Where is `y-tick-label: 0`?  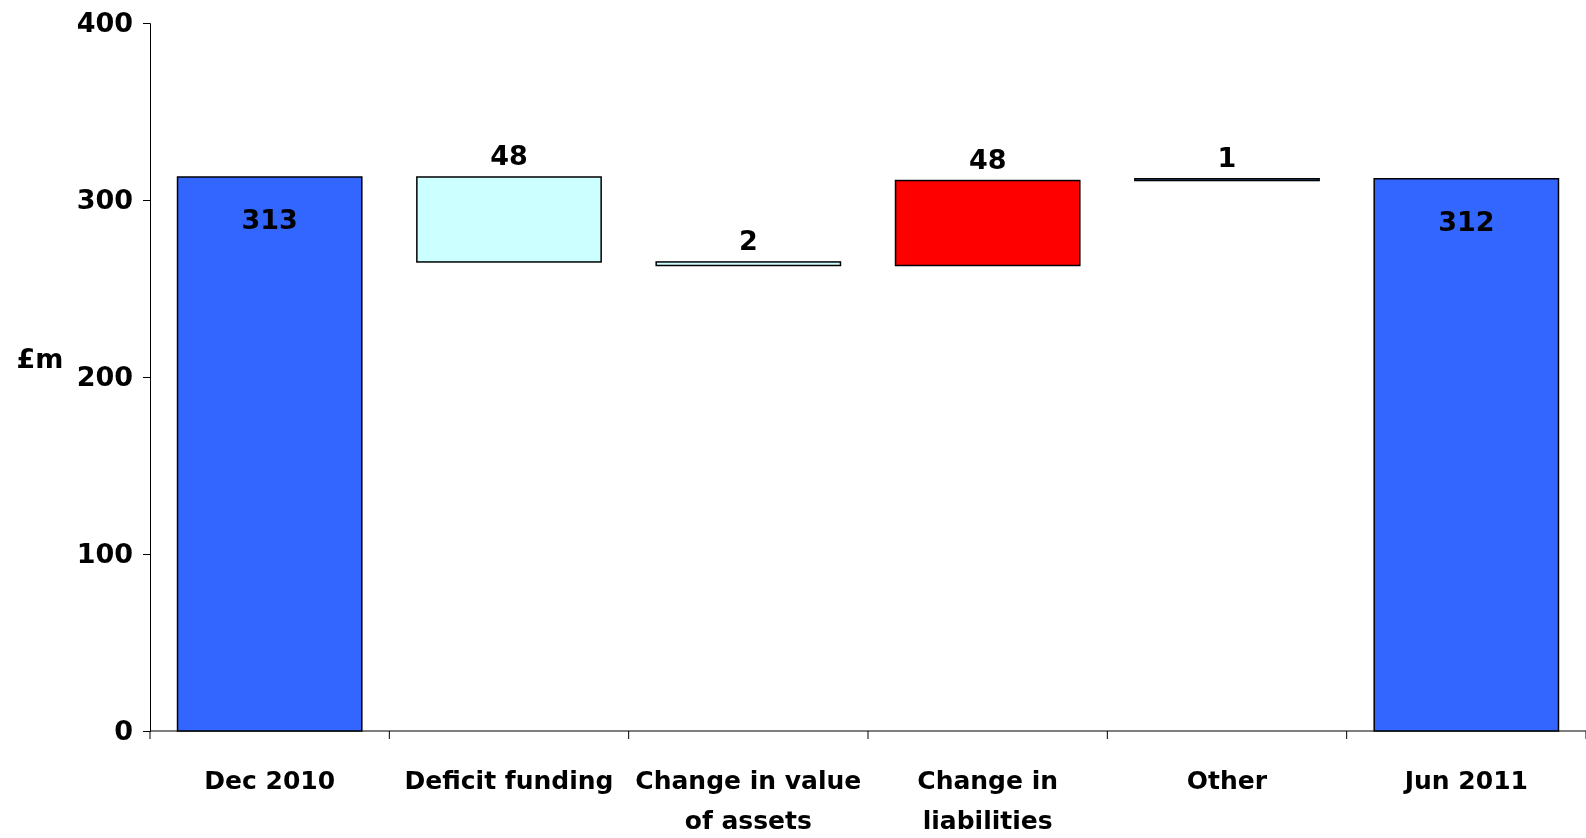 y-tick-label: 0 is located at coordinates (123, 731).